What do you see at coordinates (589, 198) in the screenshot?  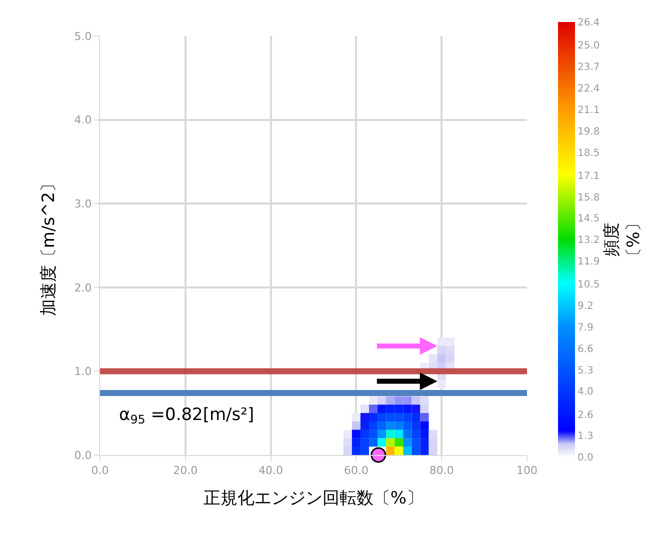 I see `color-bar-label: 15.8` at bounding box center [589, 198].